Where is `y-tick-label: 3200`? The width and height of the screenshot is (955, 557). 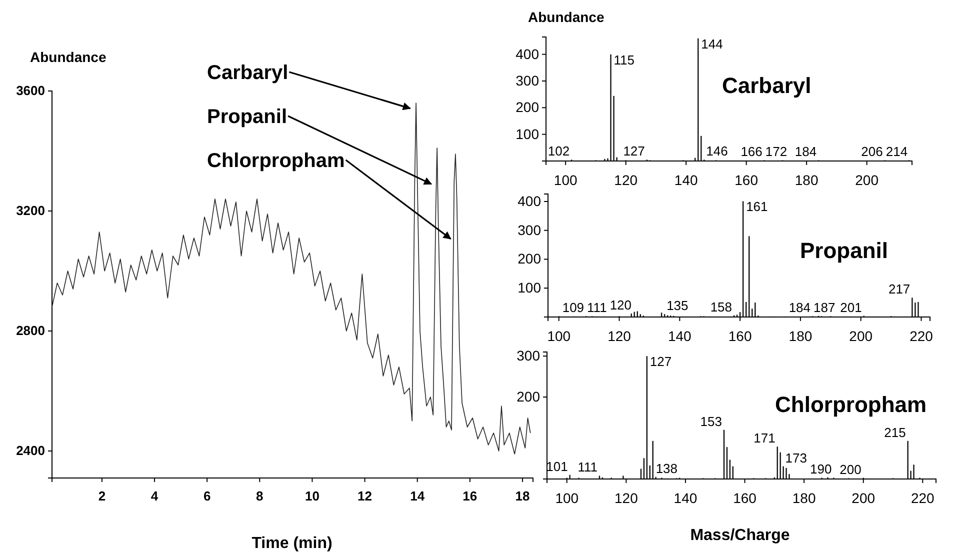
y-tick-label: 3200 is located at coordinates (30, 210).